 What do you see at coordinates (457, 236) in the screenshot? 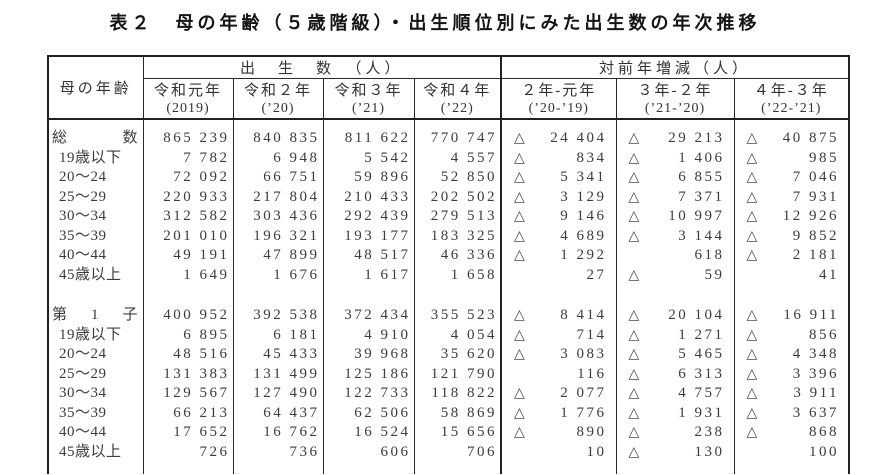
I see `births-value: 183 325` at bounding box center [457, 236].